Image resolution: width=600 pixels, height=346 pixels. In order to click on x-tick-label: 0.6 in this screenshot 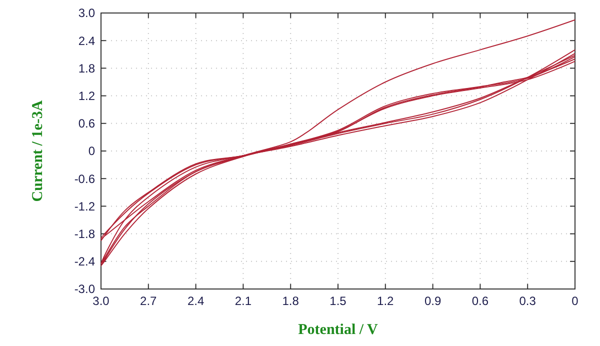, I will do `click(480, 301)`.